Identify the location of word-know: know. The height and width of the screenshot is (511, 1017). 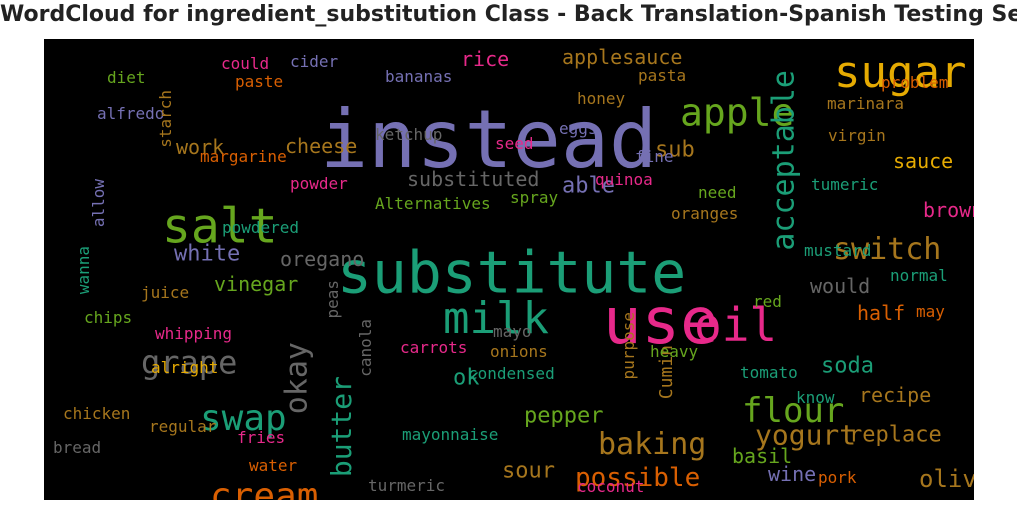
(815, 397).